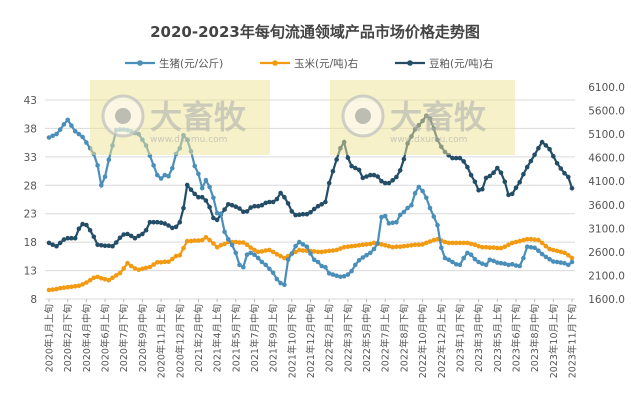  I want to click on x-tick-label: 2020年7月下旬, so click(124, 338).